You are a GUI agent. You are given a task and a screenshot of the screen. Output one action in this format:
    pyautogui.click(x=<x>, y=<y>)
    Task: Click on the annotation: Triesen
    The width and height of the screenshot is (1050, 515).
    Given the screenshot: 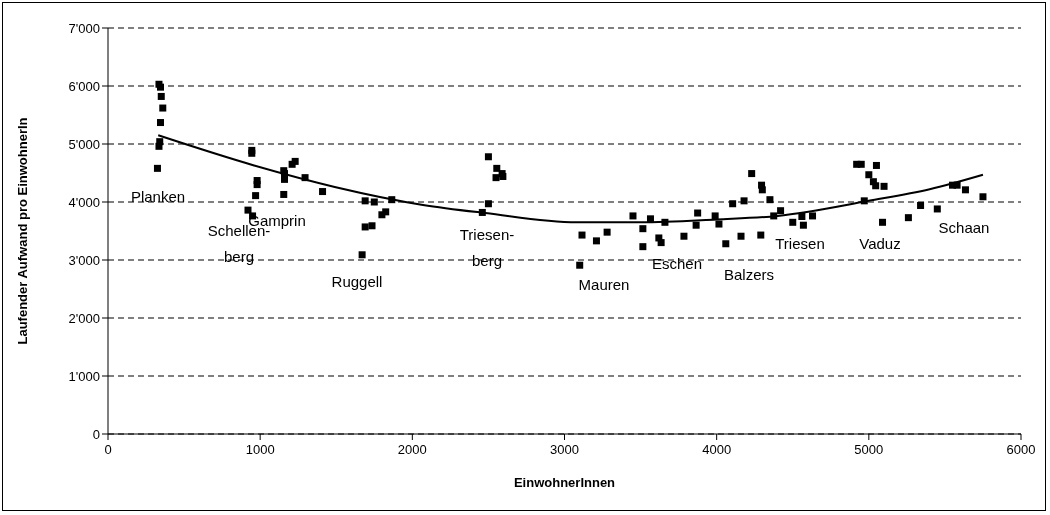 What is the action you would take?
    pyautogui.click(x=800, y=243)
    